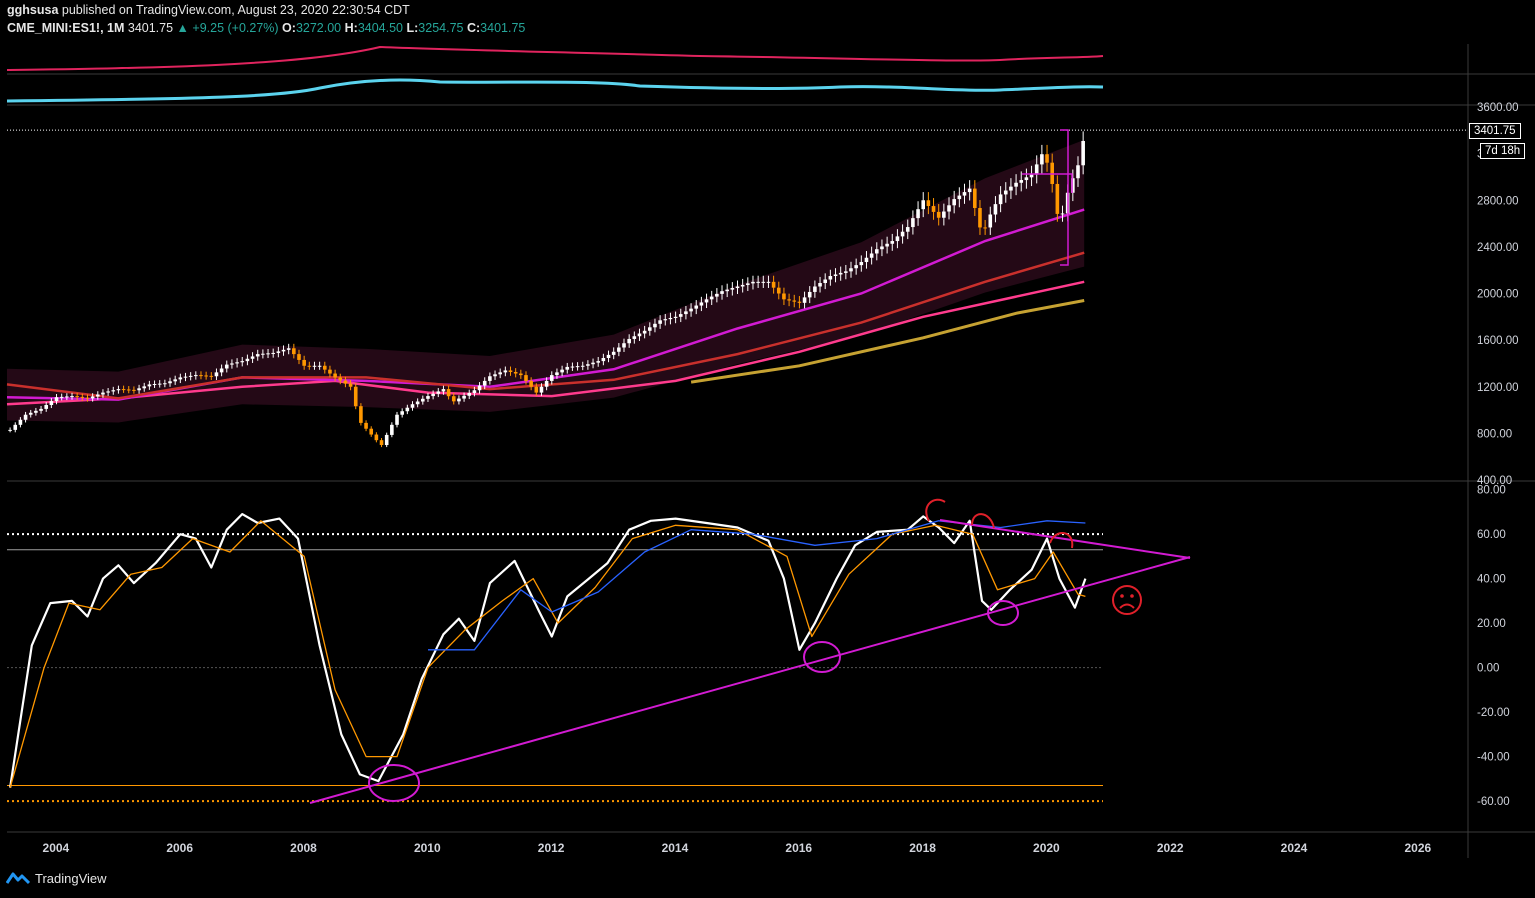 The image size is (1535, 898). Describe the element at coordinates (66, 28) in the screenshot. I see `symbol-name: CME_MINI:ES1!, 1M` at that location.